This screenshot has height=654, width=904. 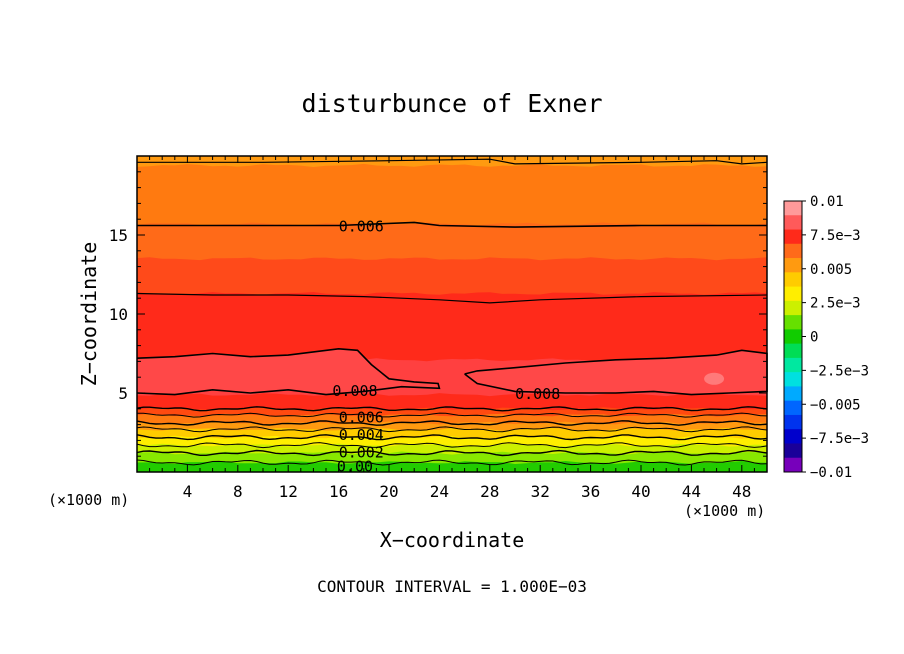 What do you see at coordinates (724, 511) in the screenshot?
I see `x-unit-right: (×1000 m)` at bounding box center [724, 511].